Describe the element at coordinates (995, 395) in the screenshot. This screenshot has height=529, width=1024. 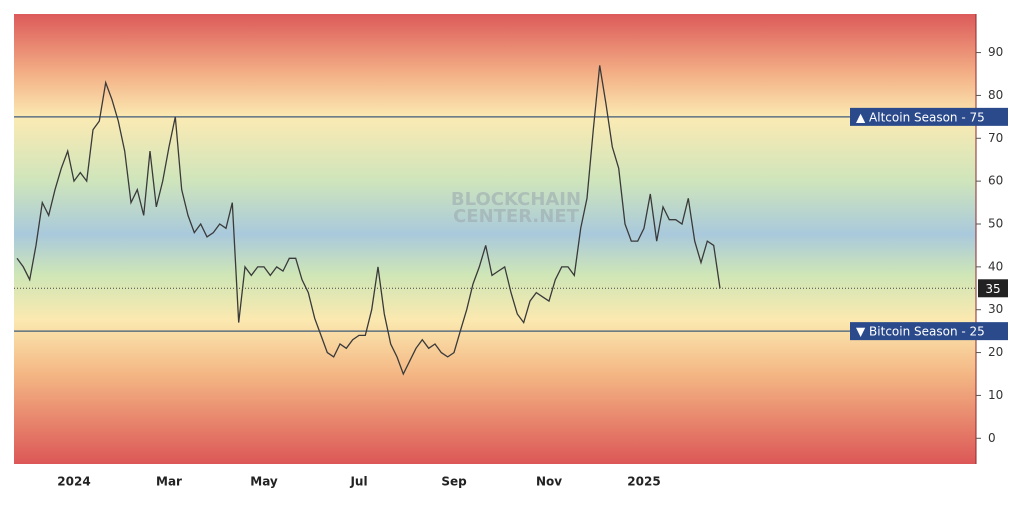
I see `y-tick-label: 10` at that location.